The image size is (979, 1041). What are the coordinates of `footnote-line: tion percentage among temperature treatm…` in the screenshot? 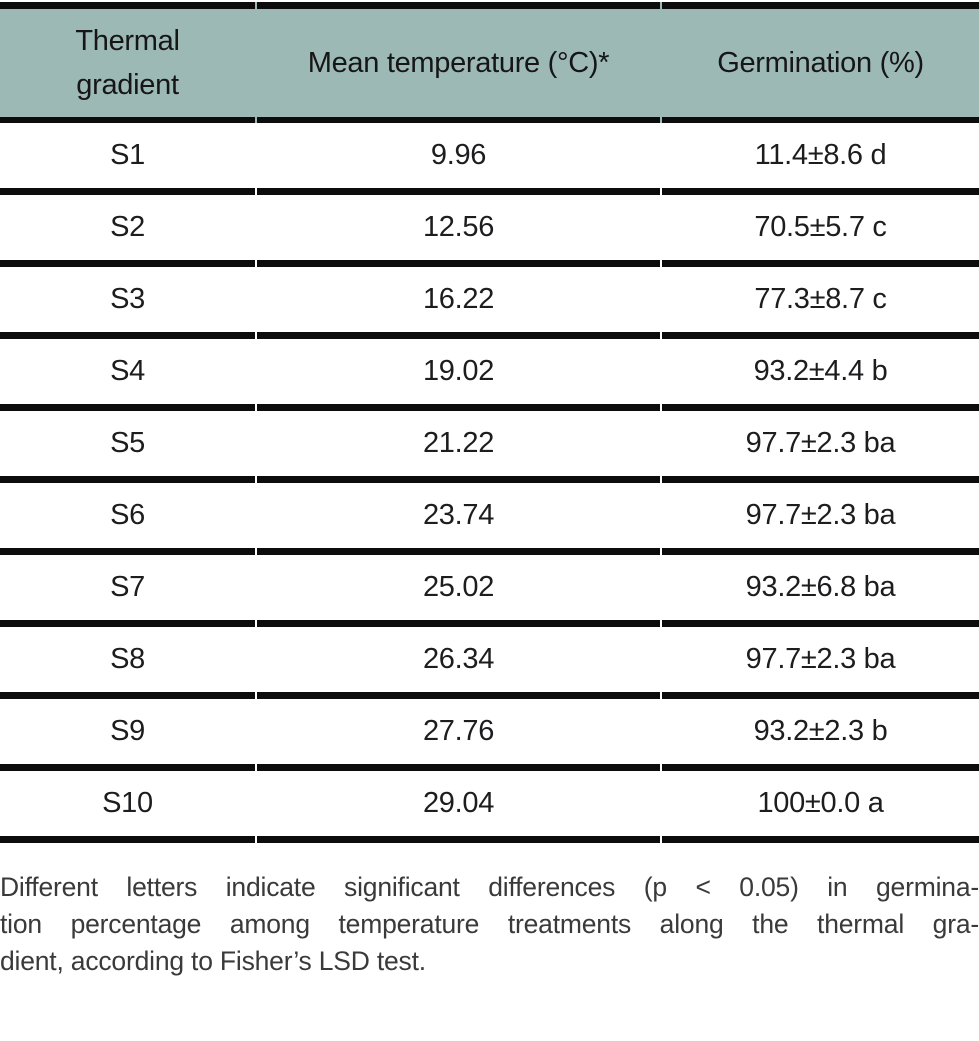 It's located at (489, 924).